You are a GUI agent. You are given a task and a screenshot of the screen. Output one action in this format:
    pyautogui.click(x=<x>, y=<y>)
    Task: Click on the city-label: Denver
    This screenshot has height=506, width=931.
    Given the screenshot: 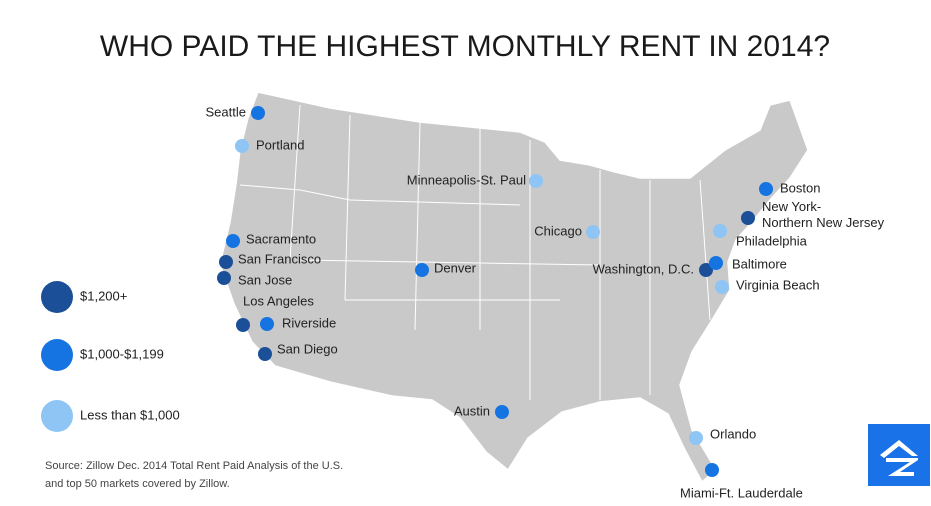 What is the action you would take?
    pyautogui.click(x=455, y=267)
    